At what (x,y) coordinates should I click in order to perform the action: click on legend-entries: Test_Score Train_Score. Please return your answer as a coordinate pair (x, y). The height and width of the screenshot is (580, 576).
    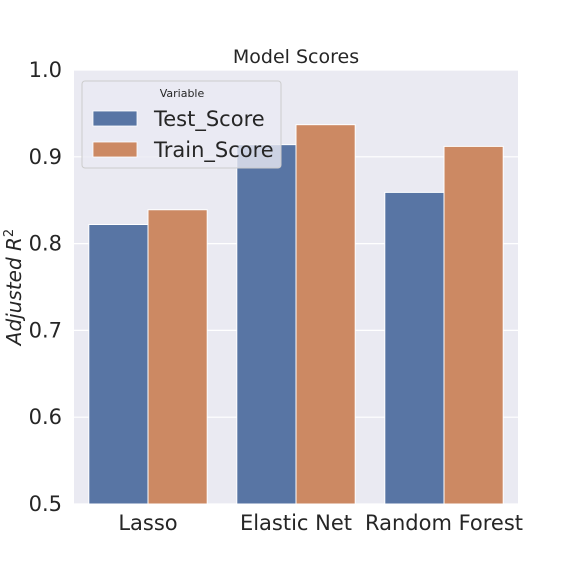
    Looking at the image, I should click on (183, 135).